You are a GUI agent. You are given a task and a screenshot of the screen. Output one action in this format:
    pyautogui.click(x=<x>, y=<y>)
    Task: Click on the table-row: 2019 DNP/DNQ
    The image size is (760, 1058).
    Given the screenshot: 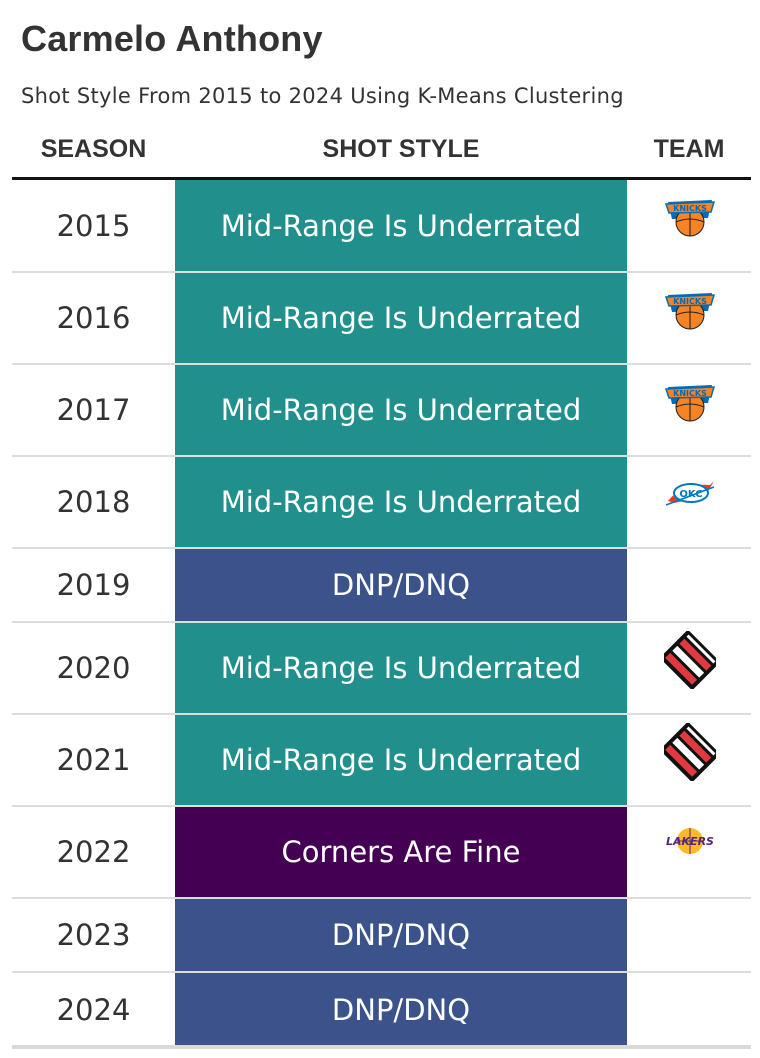 What is the action you would take?
    pyautogui.click(x=381, y=586)
    